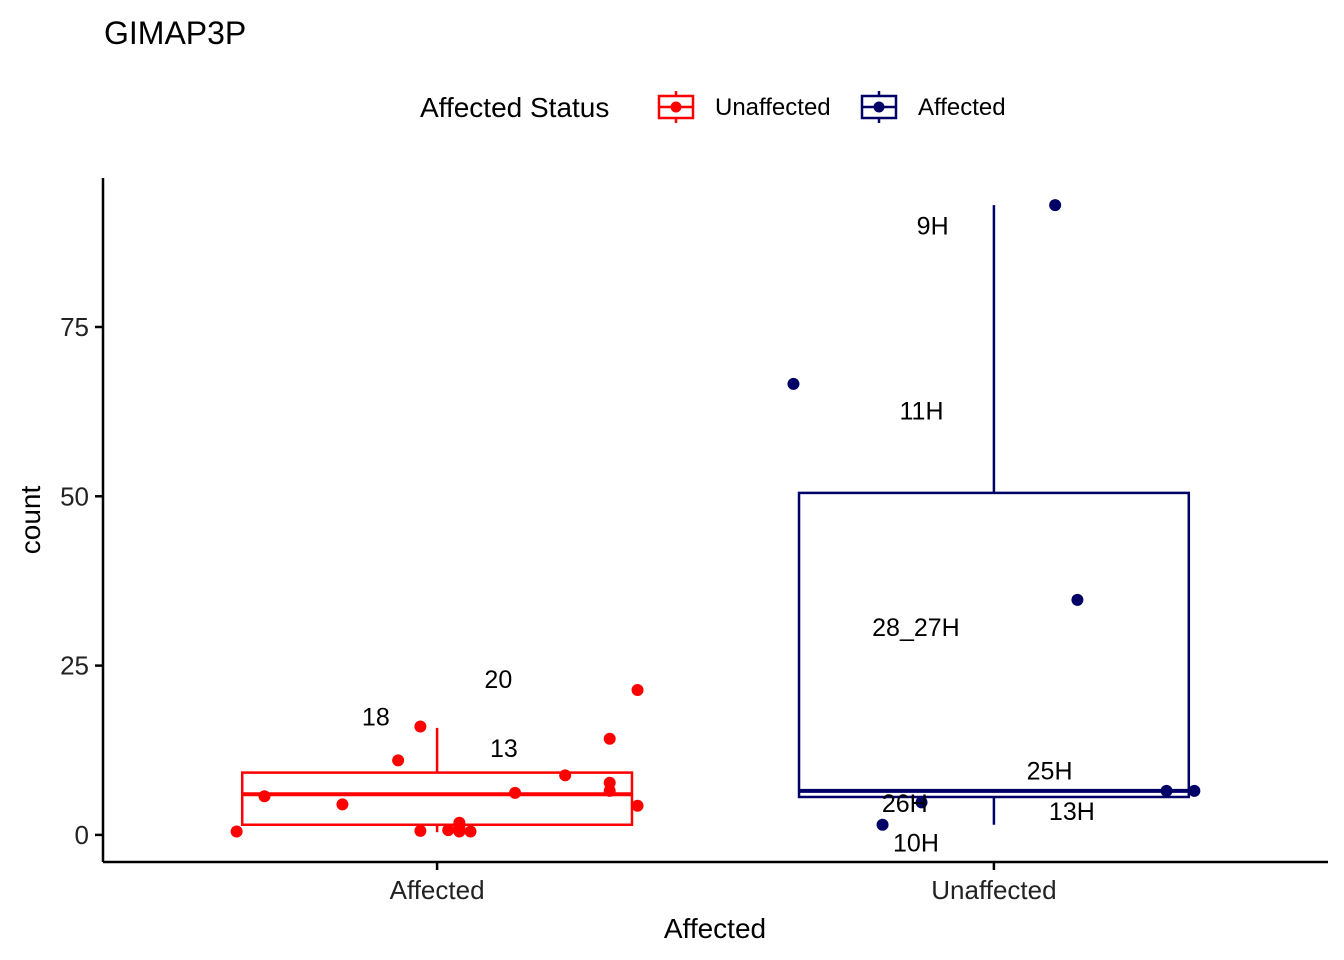 The height and width of the screenshot is (960, 1344). Describe the element at coordinates (514, 107) in the screenshot. I see `legend-title: Affected Status` at that location.